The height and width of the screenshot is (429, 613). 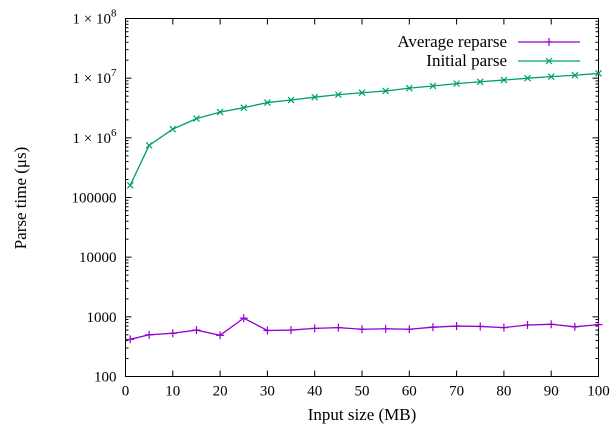 What do you see at coordinates (456, 392) in the screenshot?
I see `x-tick-label: 70` at bounding box center [456, 392].